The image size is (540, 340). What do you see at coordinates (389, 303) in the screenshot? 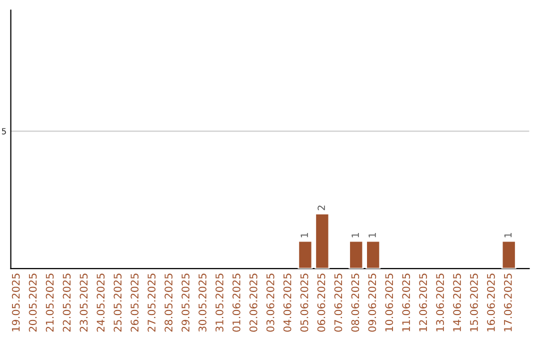
I see `x-tick-label: 10.06.2025` at bounding box center [389, 303].